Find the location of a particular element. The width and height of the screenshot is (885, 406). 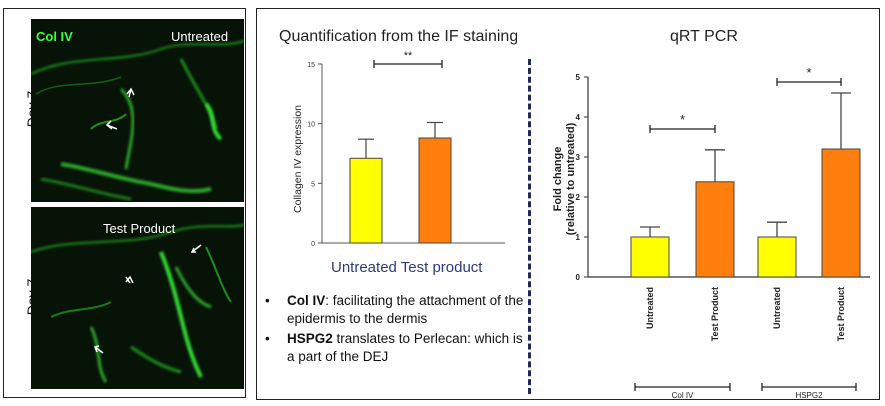

chart2-group-label: Col IV is located at coordinates (683, 395).